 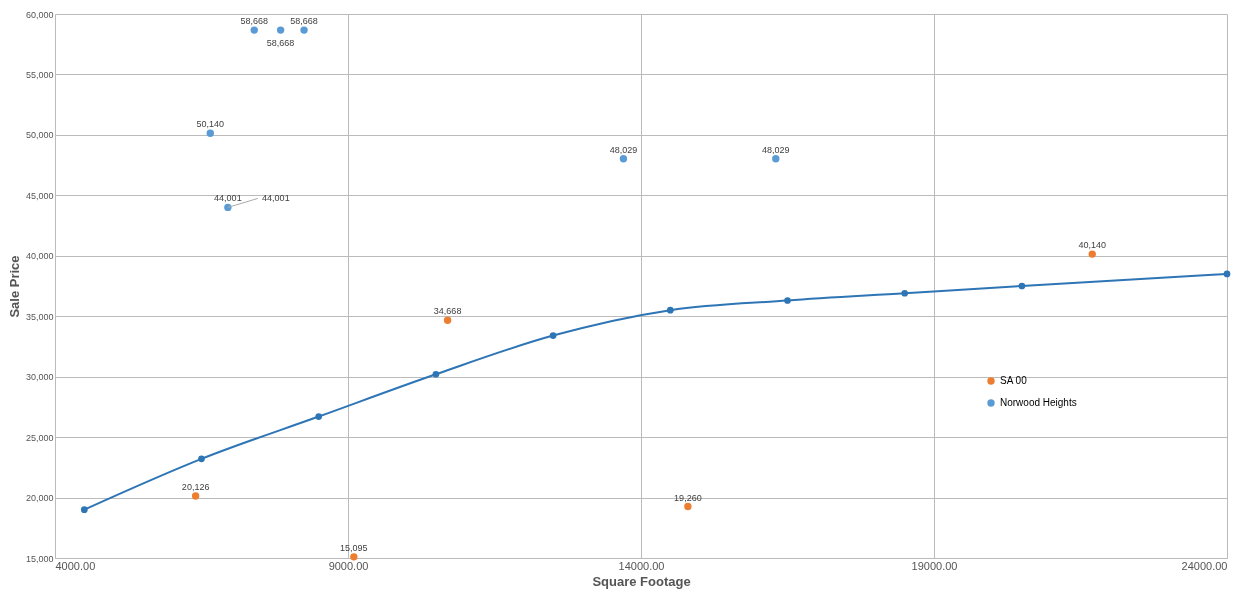 I want to click on data-label: 20,126, so click(x=195, y=487).